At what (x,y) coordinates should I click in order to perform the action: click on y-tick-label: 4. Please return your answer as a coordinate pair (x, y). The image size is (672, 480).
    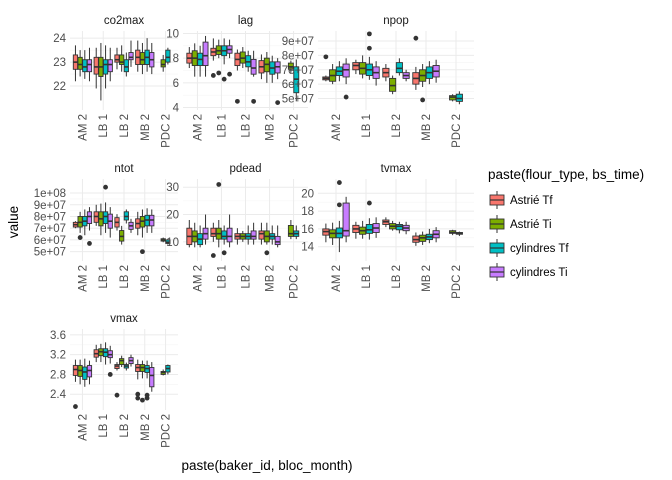
    Looking at the image, I should click on (176, 109).